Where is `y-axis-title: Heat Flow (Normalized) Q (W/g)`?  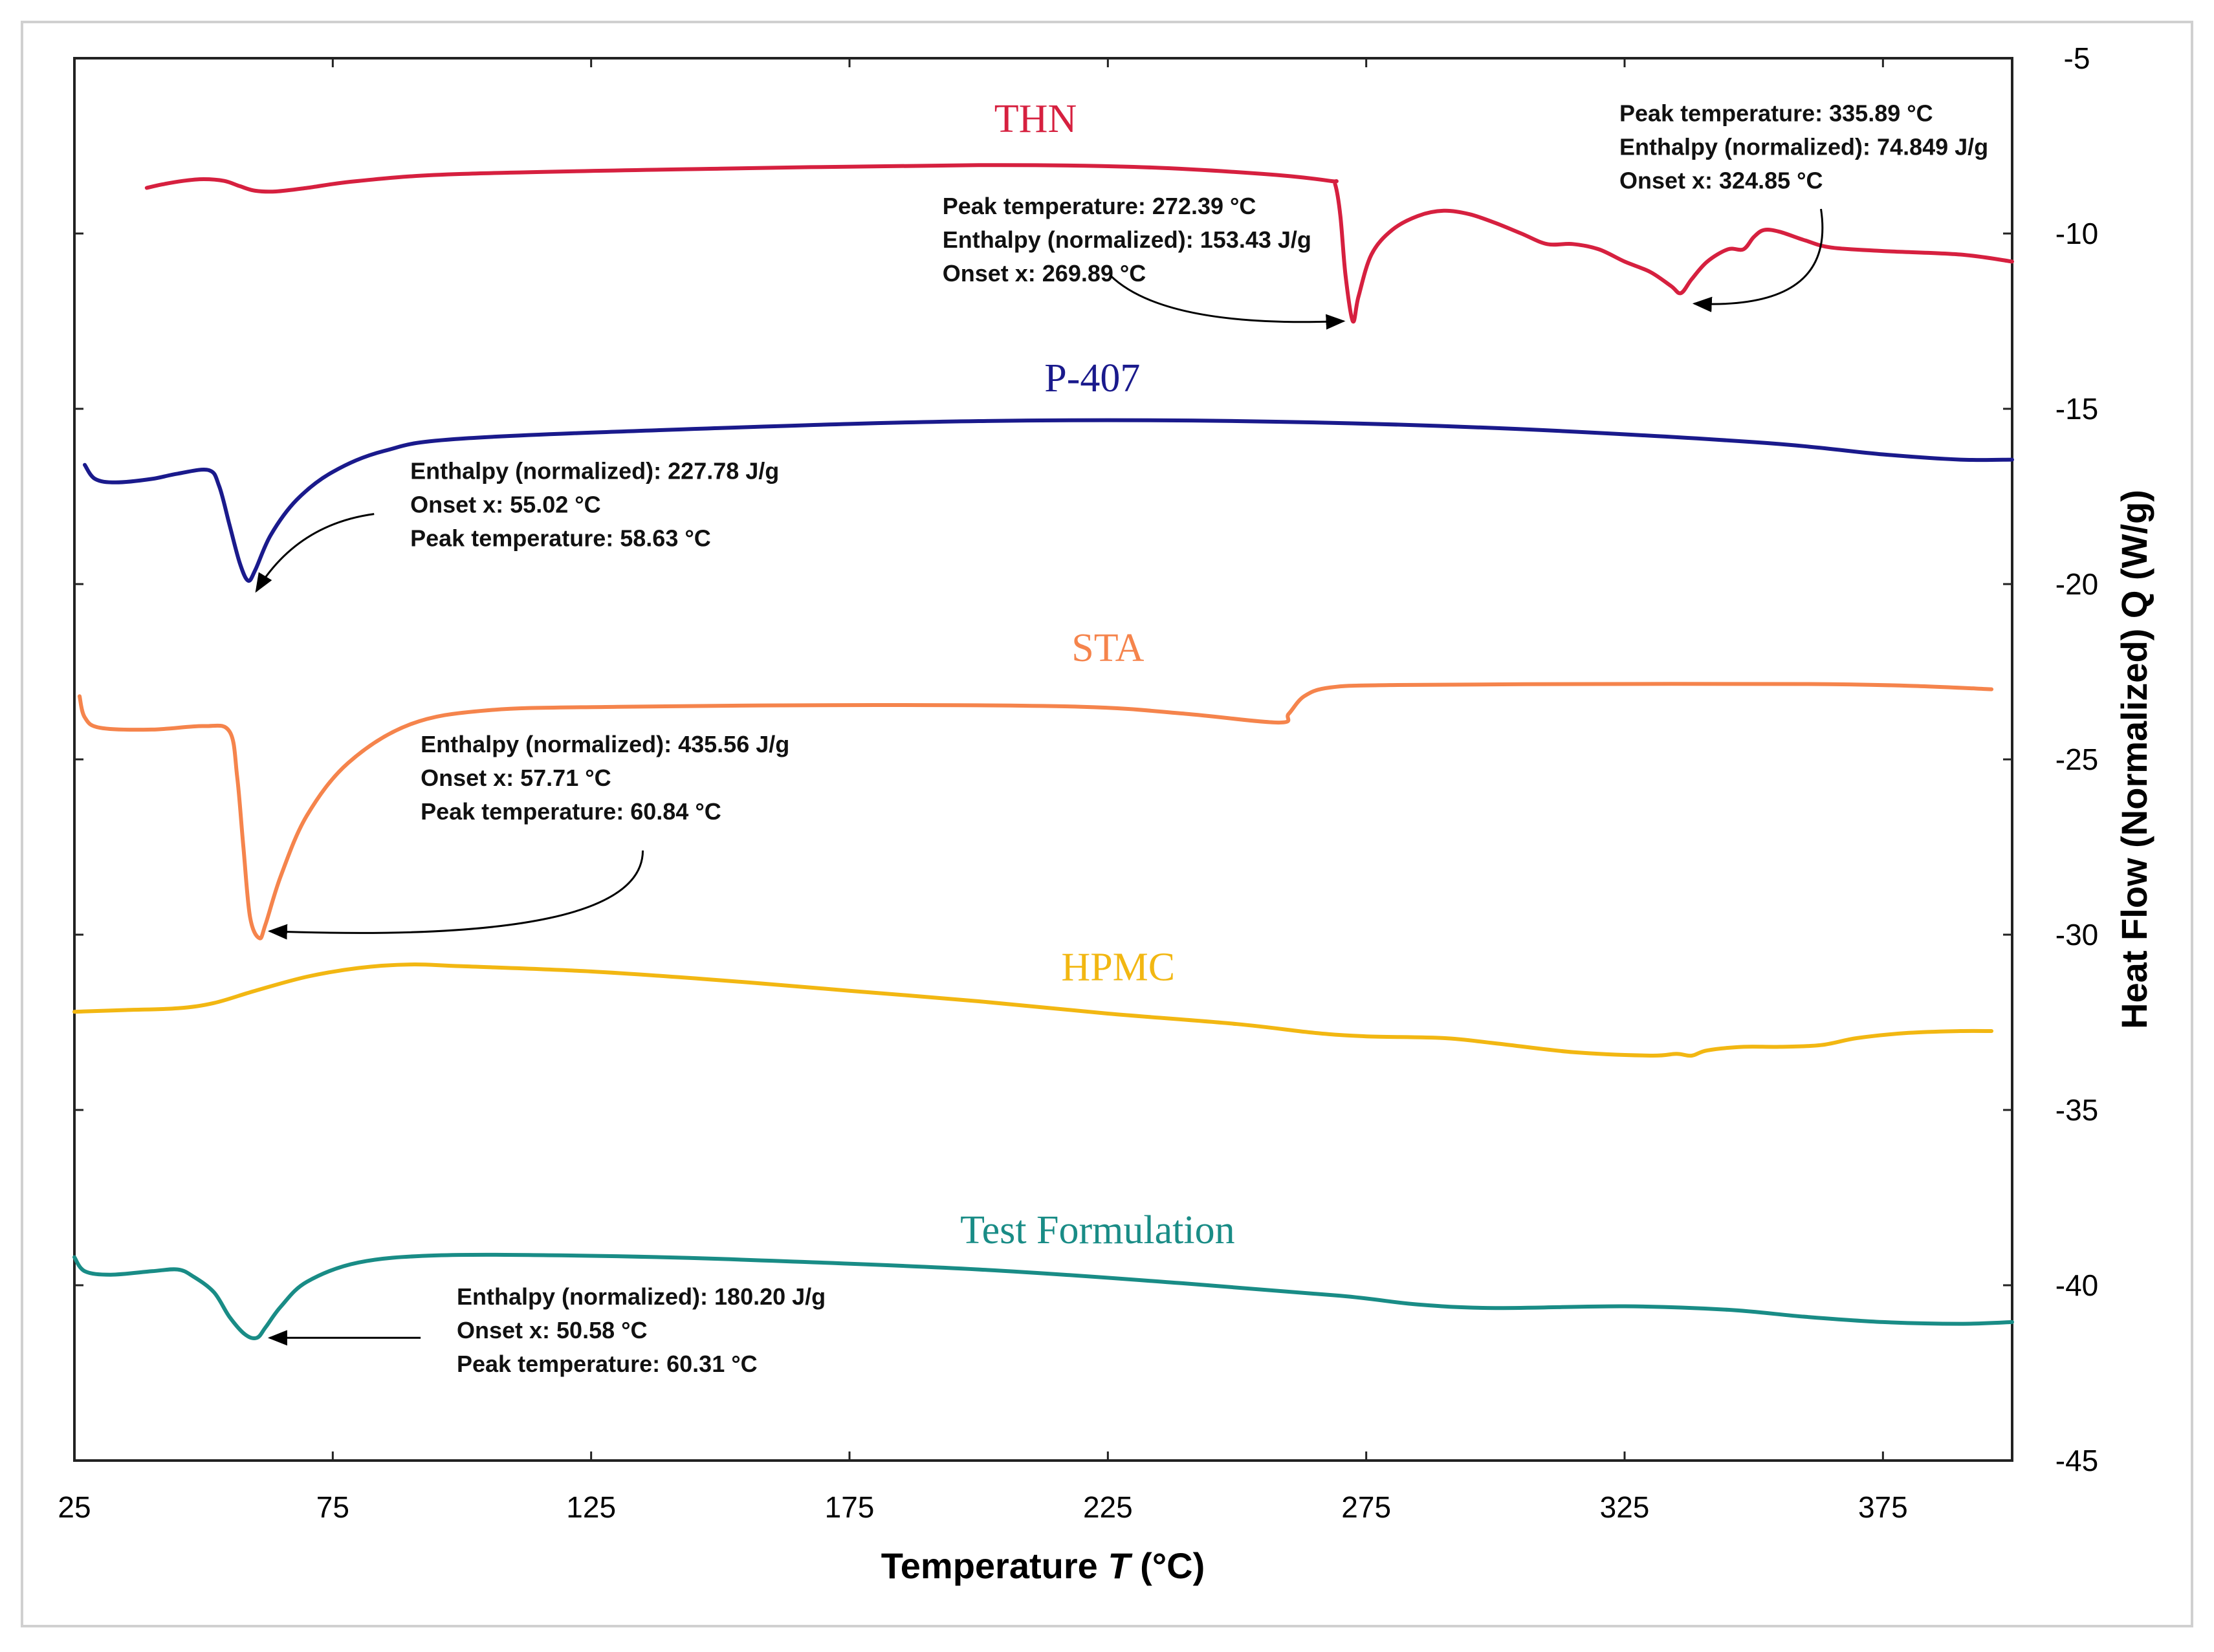
y-axis-title: Heat Flow (Normalized) Q (W/g) is located at coordinates (2134, 759).